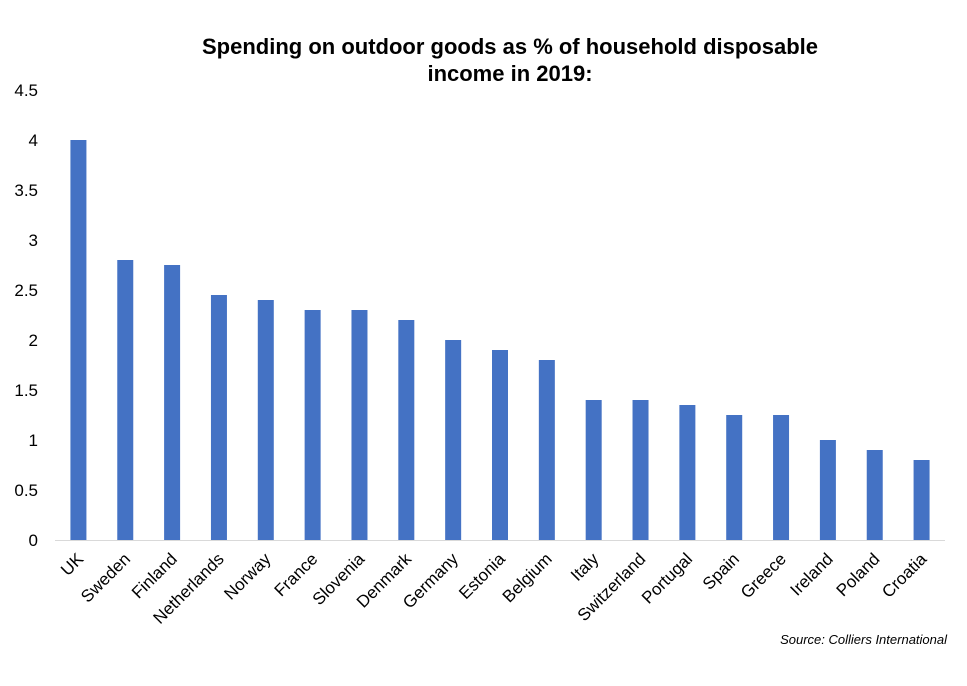 The width and height of the screenshot is (967, 686). I want to click on x-tick-label: Spain, so click(721, 571).